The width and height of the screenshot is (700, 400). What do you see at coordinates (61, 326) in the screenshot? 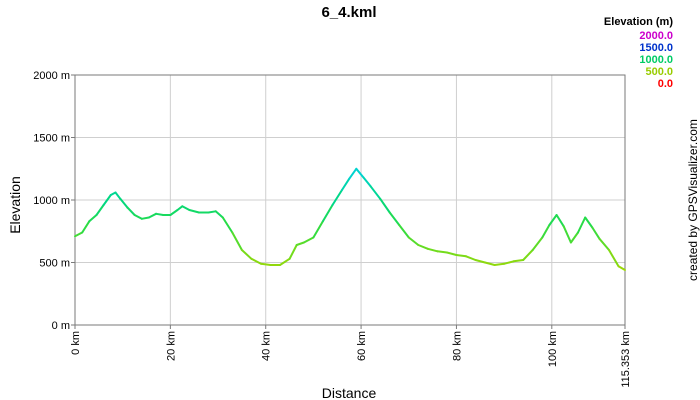
I see `y-tick-label: 0 m` at bounding box center [61, 326].